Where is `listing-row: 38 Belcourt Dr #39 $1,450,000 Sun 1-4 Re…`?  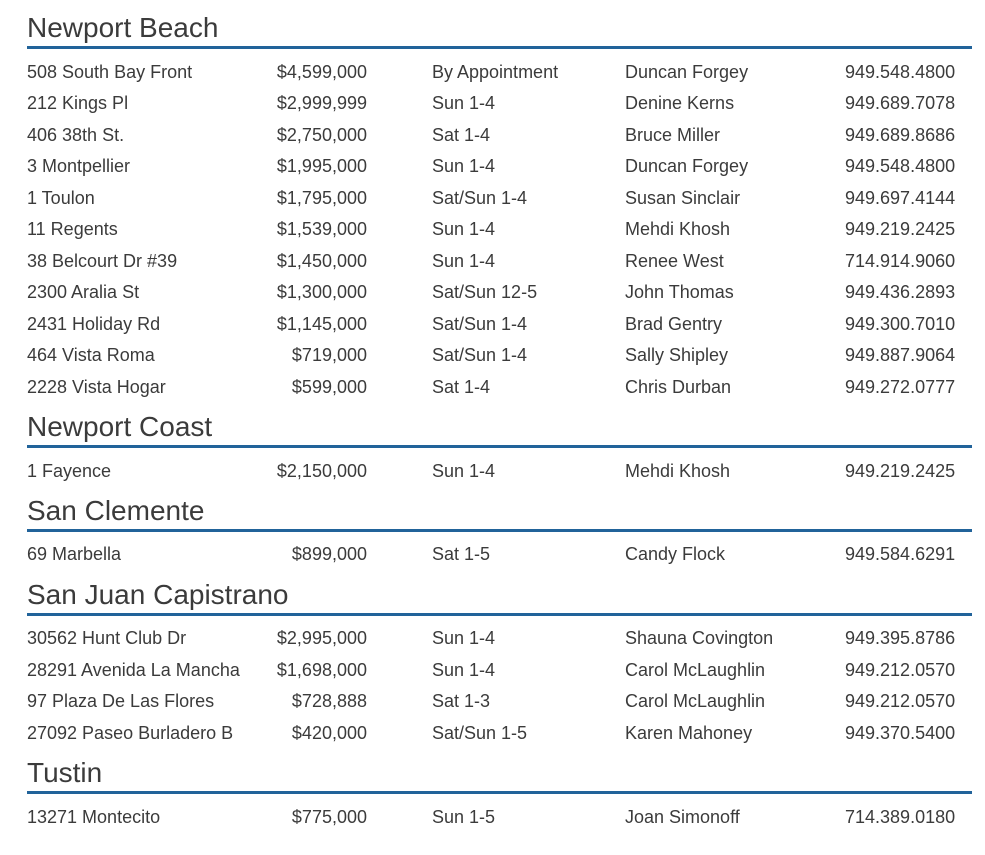
listing-row: 38 Belcourt Dr #39 $1,450,000 Sun 1-4 Re… is located at coordinates (499, 261).